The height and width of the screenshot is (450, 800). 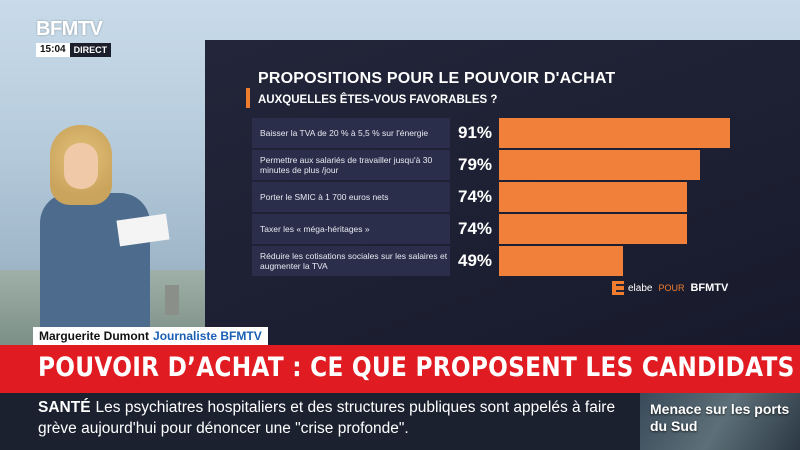 What do you see at coordinates (324, 197) in the screenshot?
I see `category-label: Porter le SMIC à 1 700 euros nets` at bounding box center [324, 197].